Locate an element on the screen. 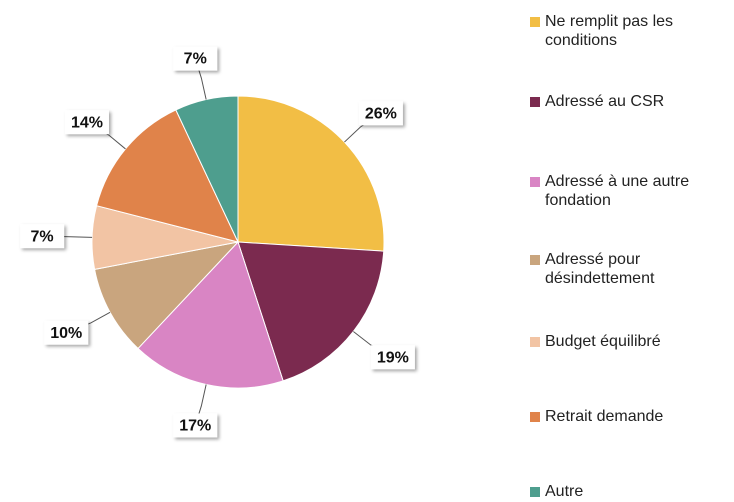 The image size is (734, 502). label-text: 26% is located at coordinates (381, 114).